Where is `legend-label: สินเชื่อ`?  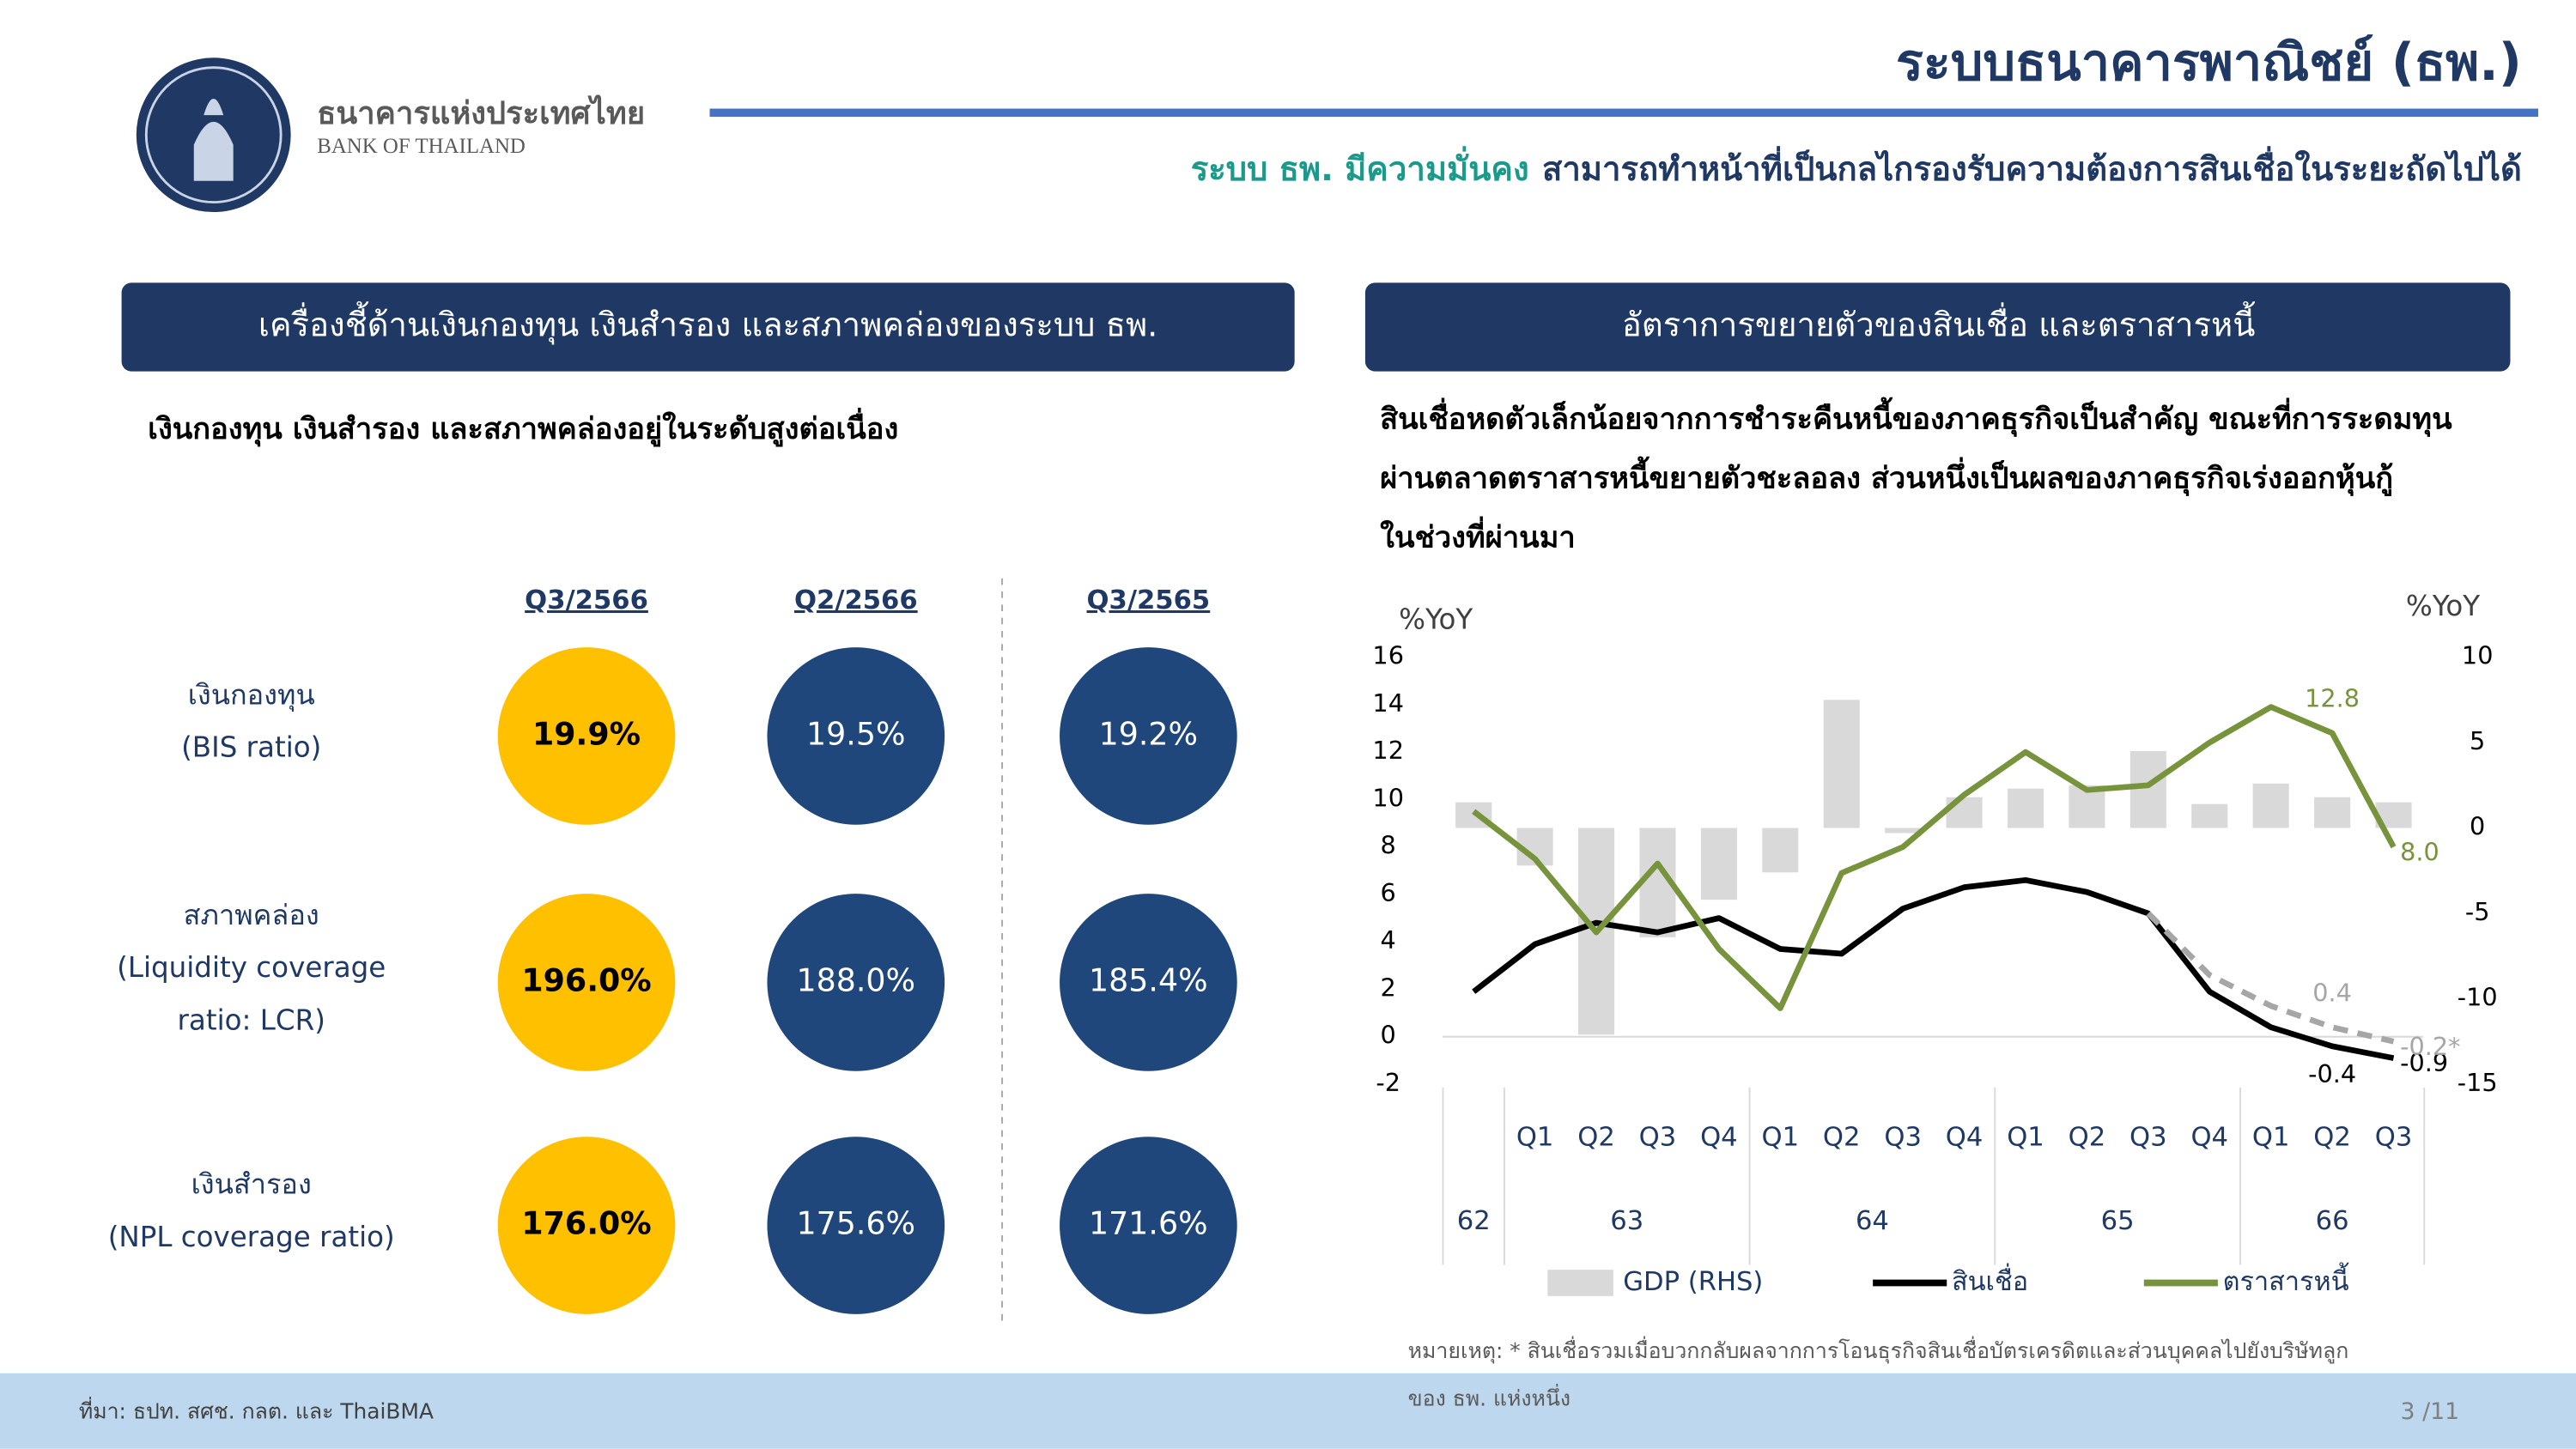 legend-label: สินเชื่อ is located at coordinates (1990, 1280).